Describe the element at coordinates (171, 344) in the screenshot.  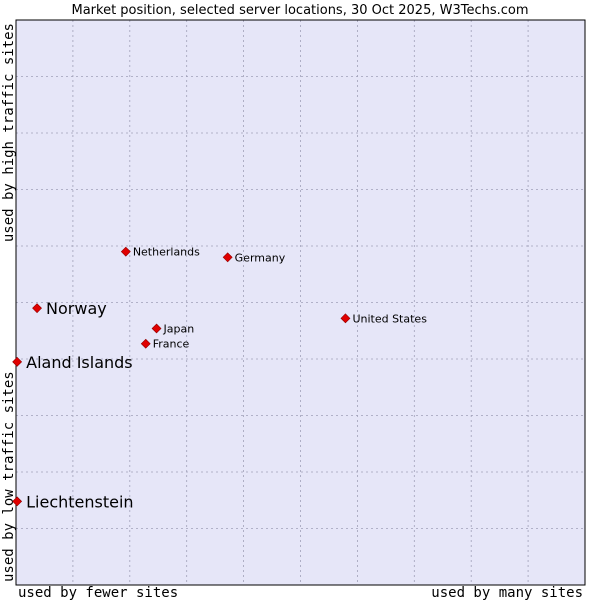
I see `point-label-france: France` at that location.